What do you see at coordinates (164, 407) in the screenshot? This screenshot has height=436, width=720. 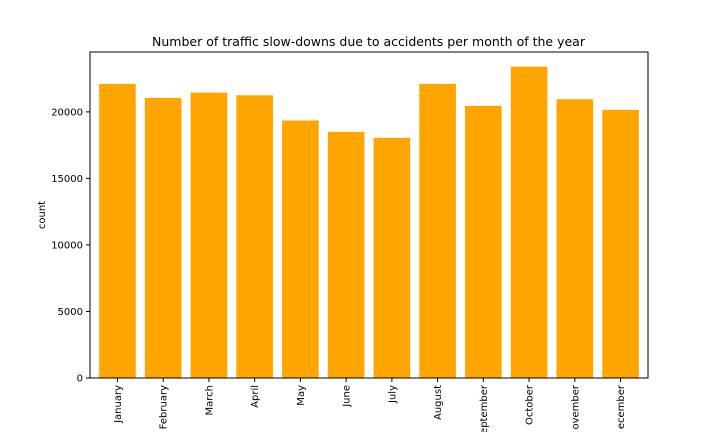 I see `x-tick-label: February` at bounding box center [164, 407].